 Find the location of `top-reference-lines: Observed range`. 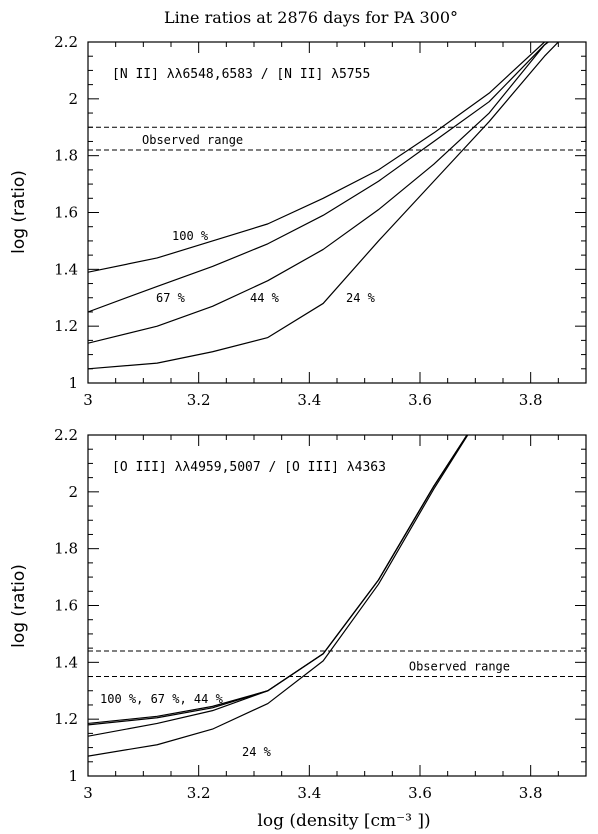

top-reference-lines: Observed range is located at coordinates (337, 138).